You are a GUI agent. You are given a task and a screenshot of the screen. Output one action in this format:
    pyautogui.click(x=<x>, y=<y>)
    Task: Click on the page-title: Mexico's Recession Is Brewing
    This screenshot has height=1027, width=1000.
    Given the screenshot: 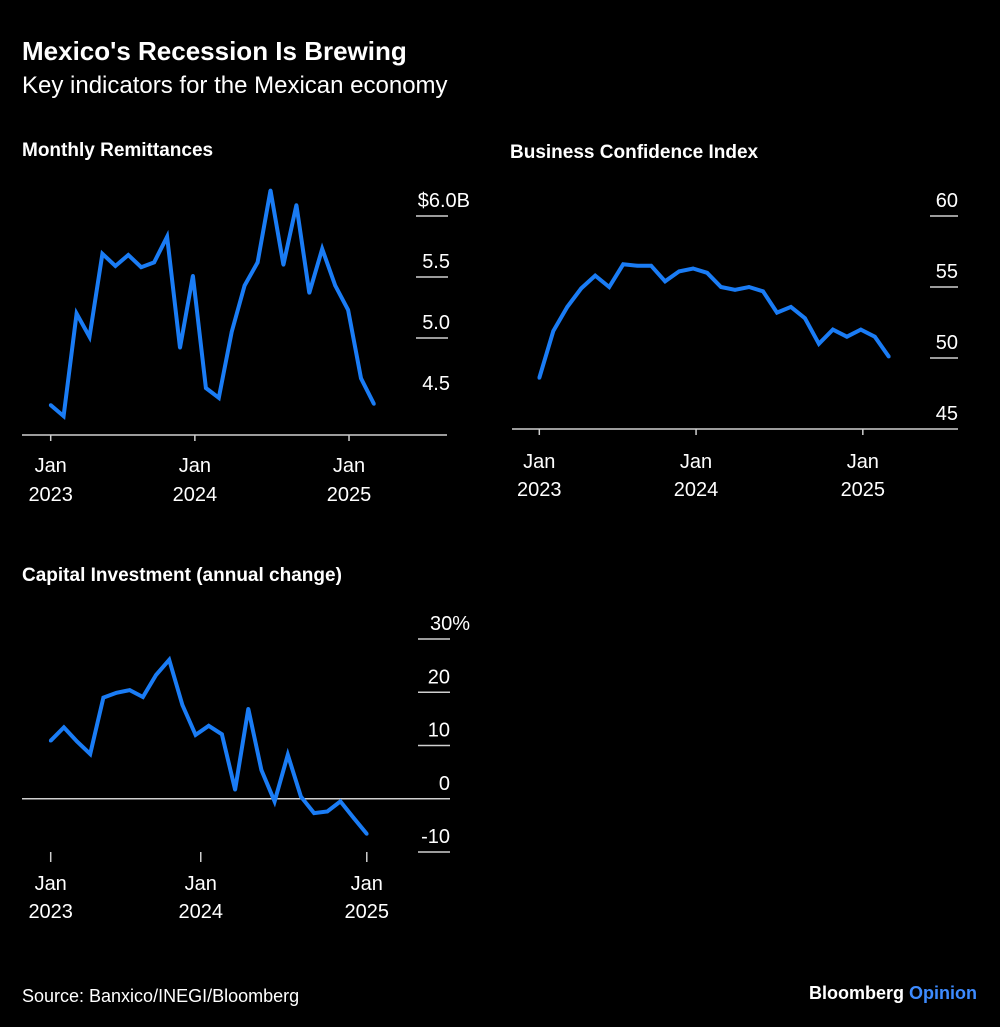 What is the action you would take?
    pyautogui.click(x=214, y=51)
    